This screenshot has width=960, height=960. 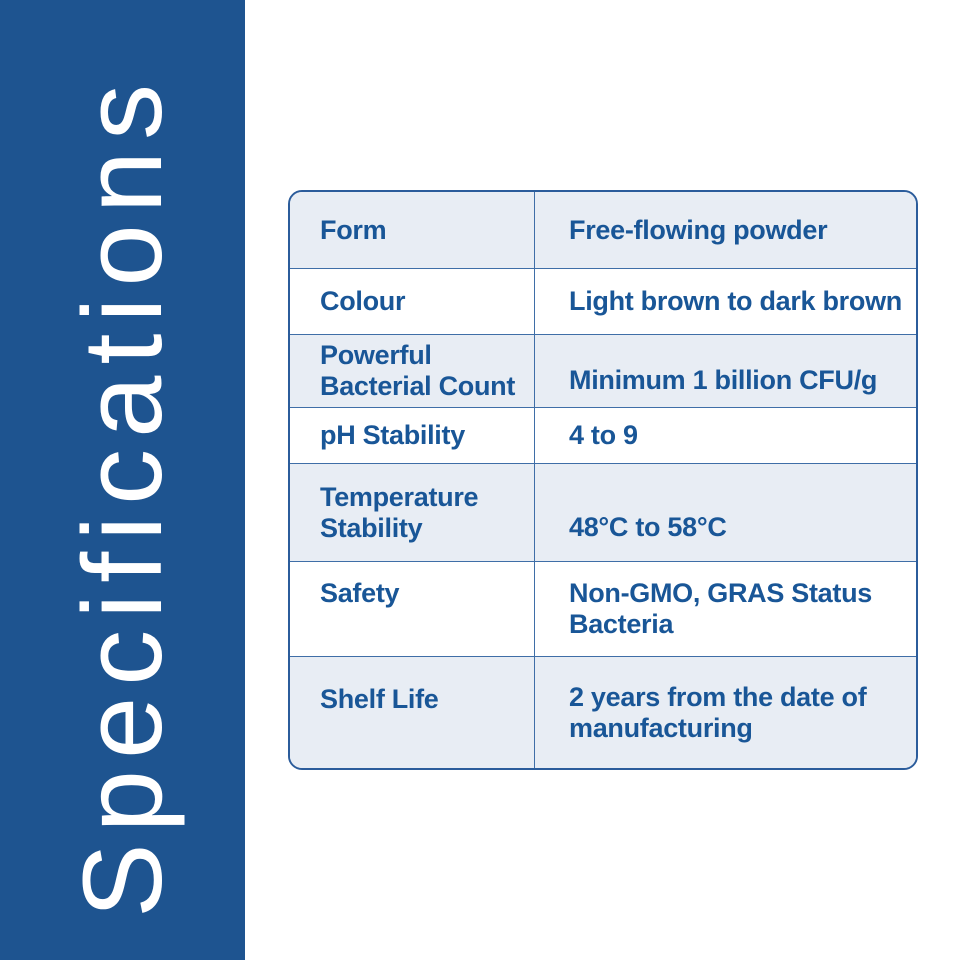 I want to click on spec-label-text: Powerful, so click(x=376, y=355).